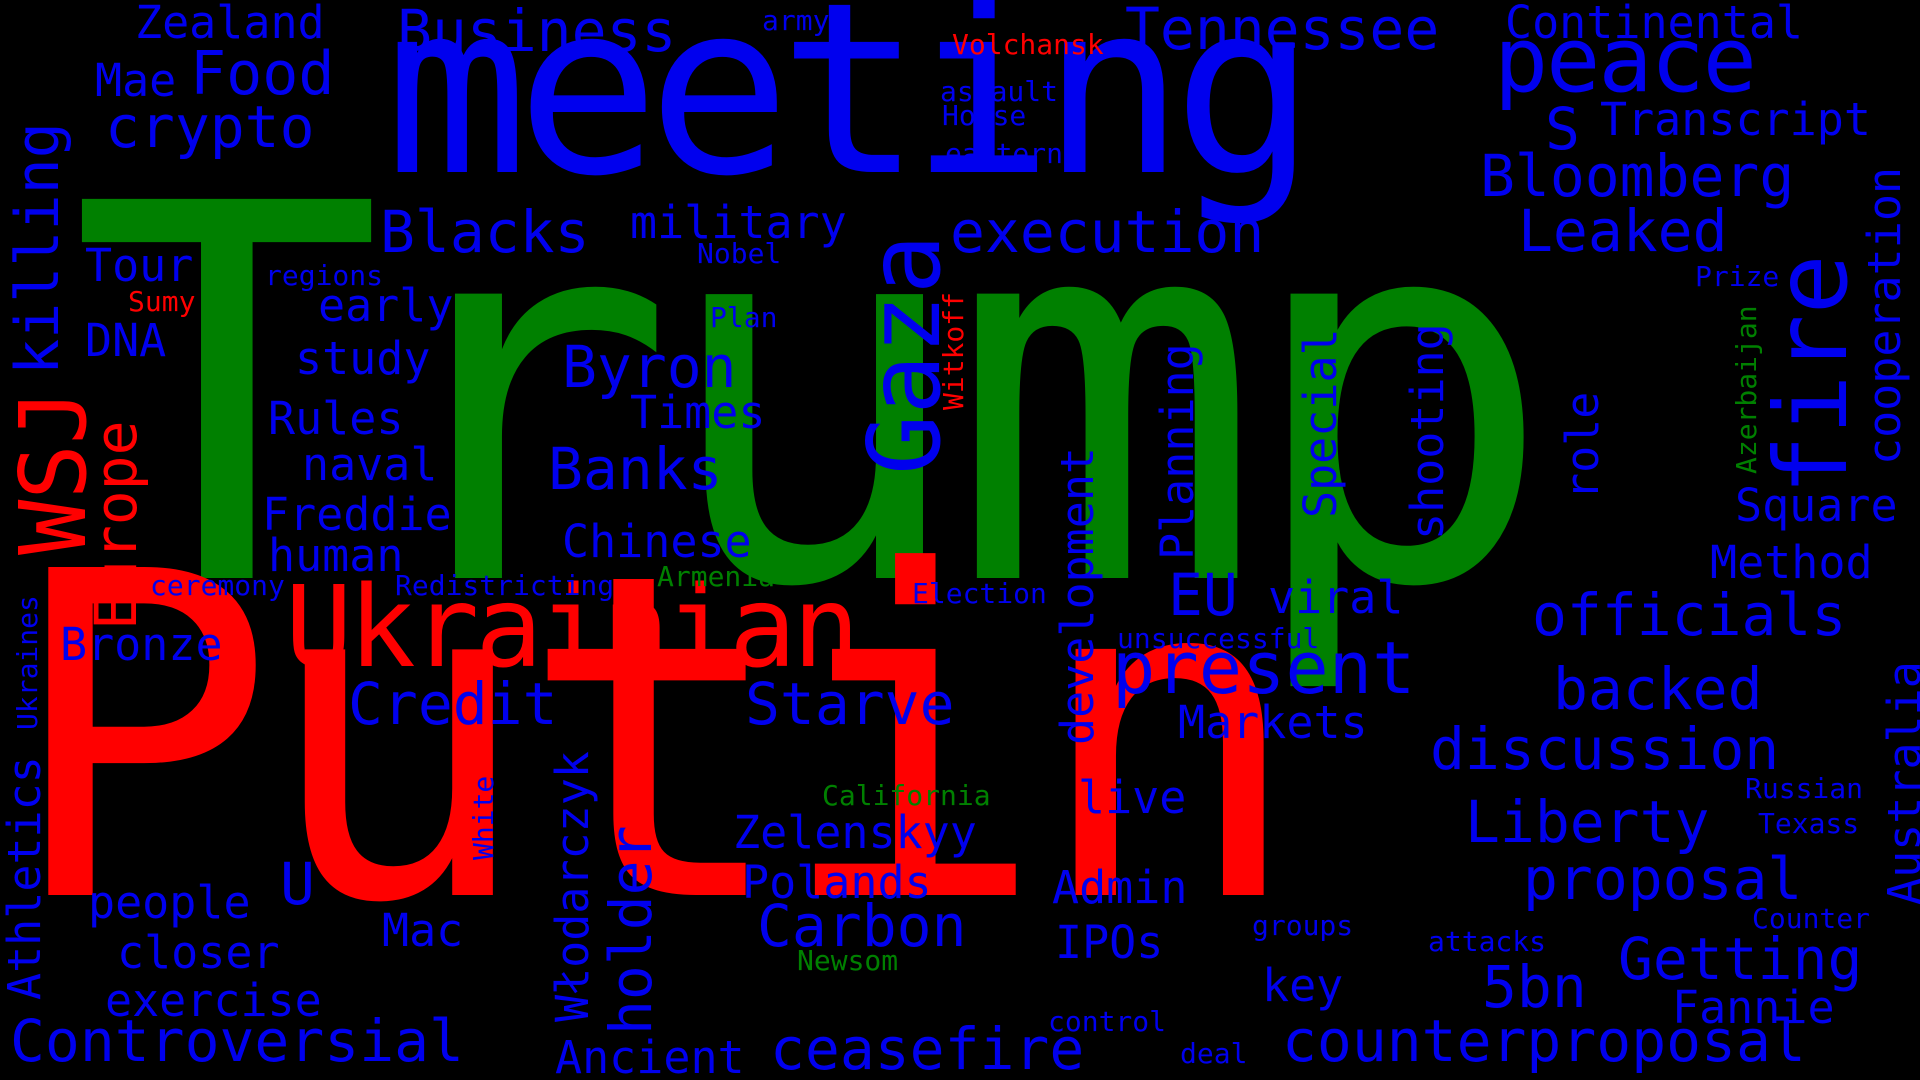  Describe the element at coordinates (650, 1055) in the screenshot. I see `word-ancient: Ancient` at that location.